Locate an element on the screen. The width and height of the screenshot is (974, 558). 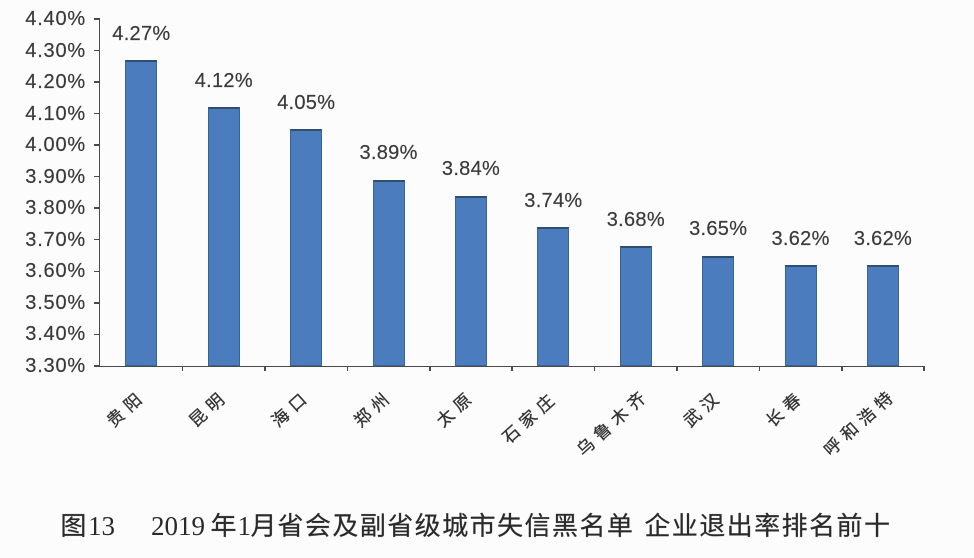
svg-text: 1 is located at coordinates (245, 526).